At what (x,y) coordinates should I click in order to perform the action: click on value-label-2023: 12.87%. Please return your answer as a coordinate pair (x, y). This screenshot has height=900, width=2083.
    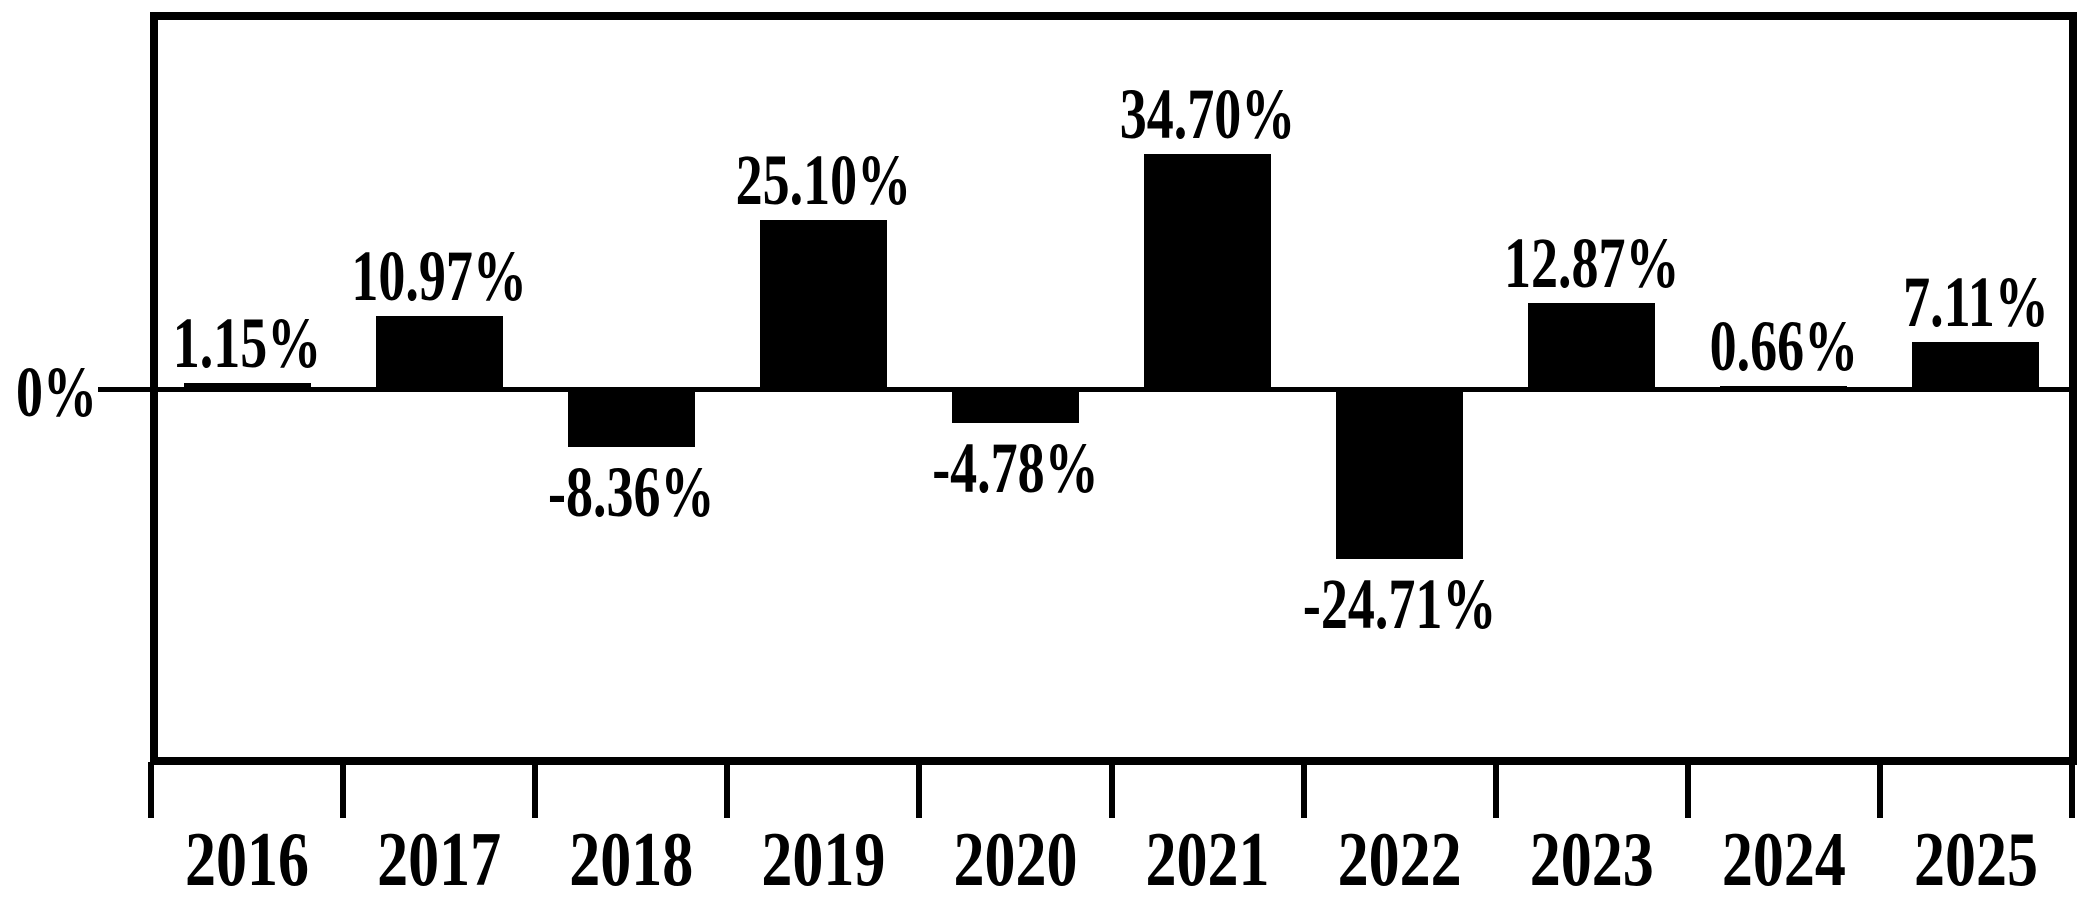
    Looking at the image, I should click on (1592, 263).